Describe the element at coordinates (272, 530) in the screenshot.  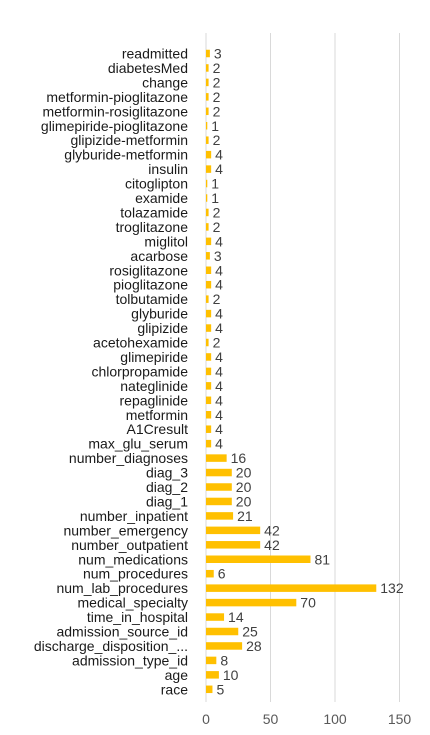
I see `value-label: 42` at that location.